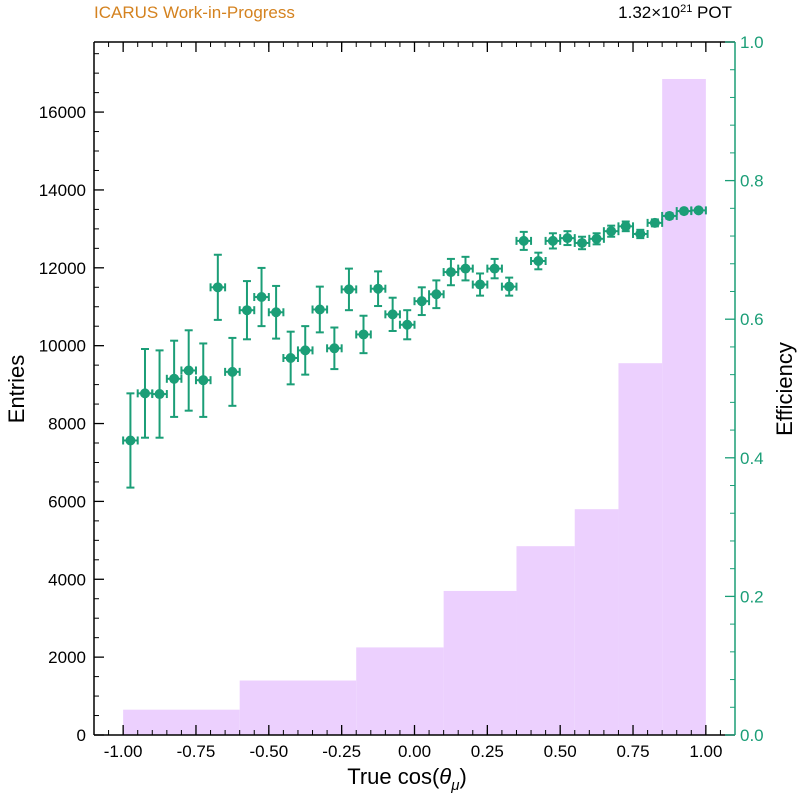 This screenshot has height=800, width=800. I want to click on y2-tick-label: 0.0, so click(752, 735).